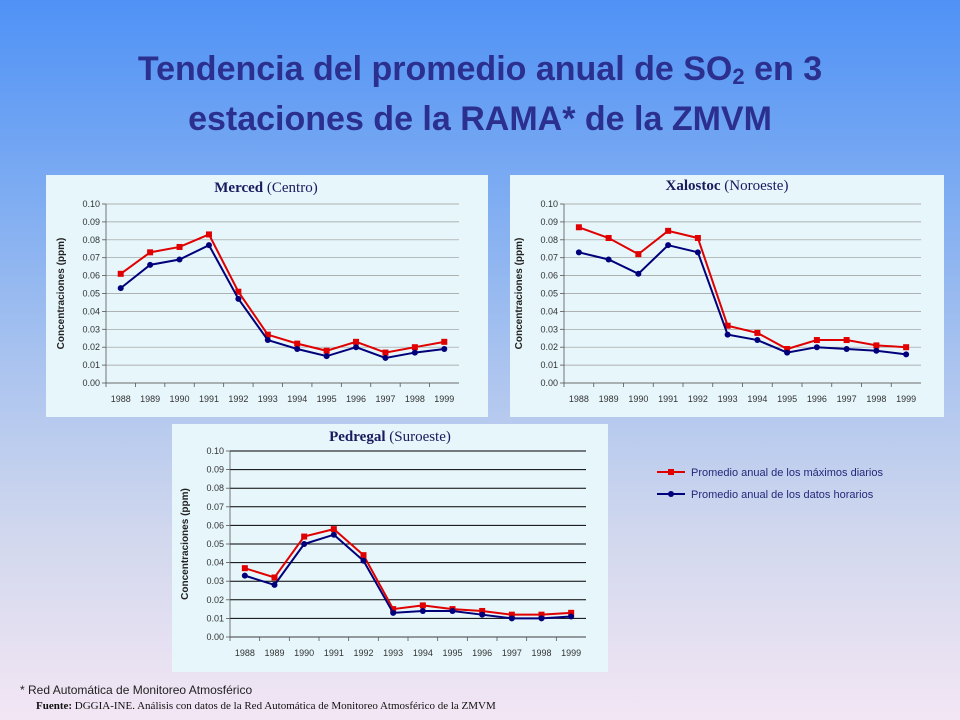 This screenshot has height=720, width=960. What do you see at coordinates (671, 472) in the screenshot?
I see `legend-swatch-max` at bounding box center [671, 472].